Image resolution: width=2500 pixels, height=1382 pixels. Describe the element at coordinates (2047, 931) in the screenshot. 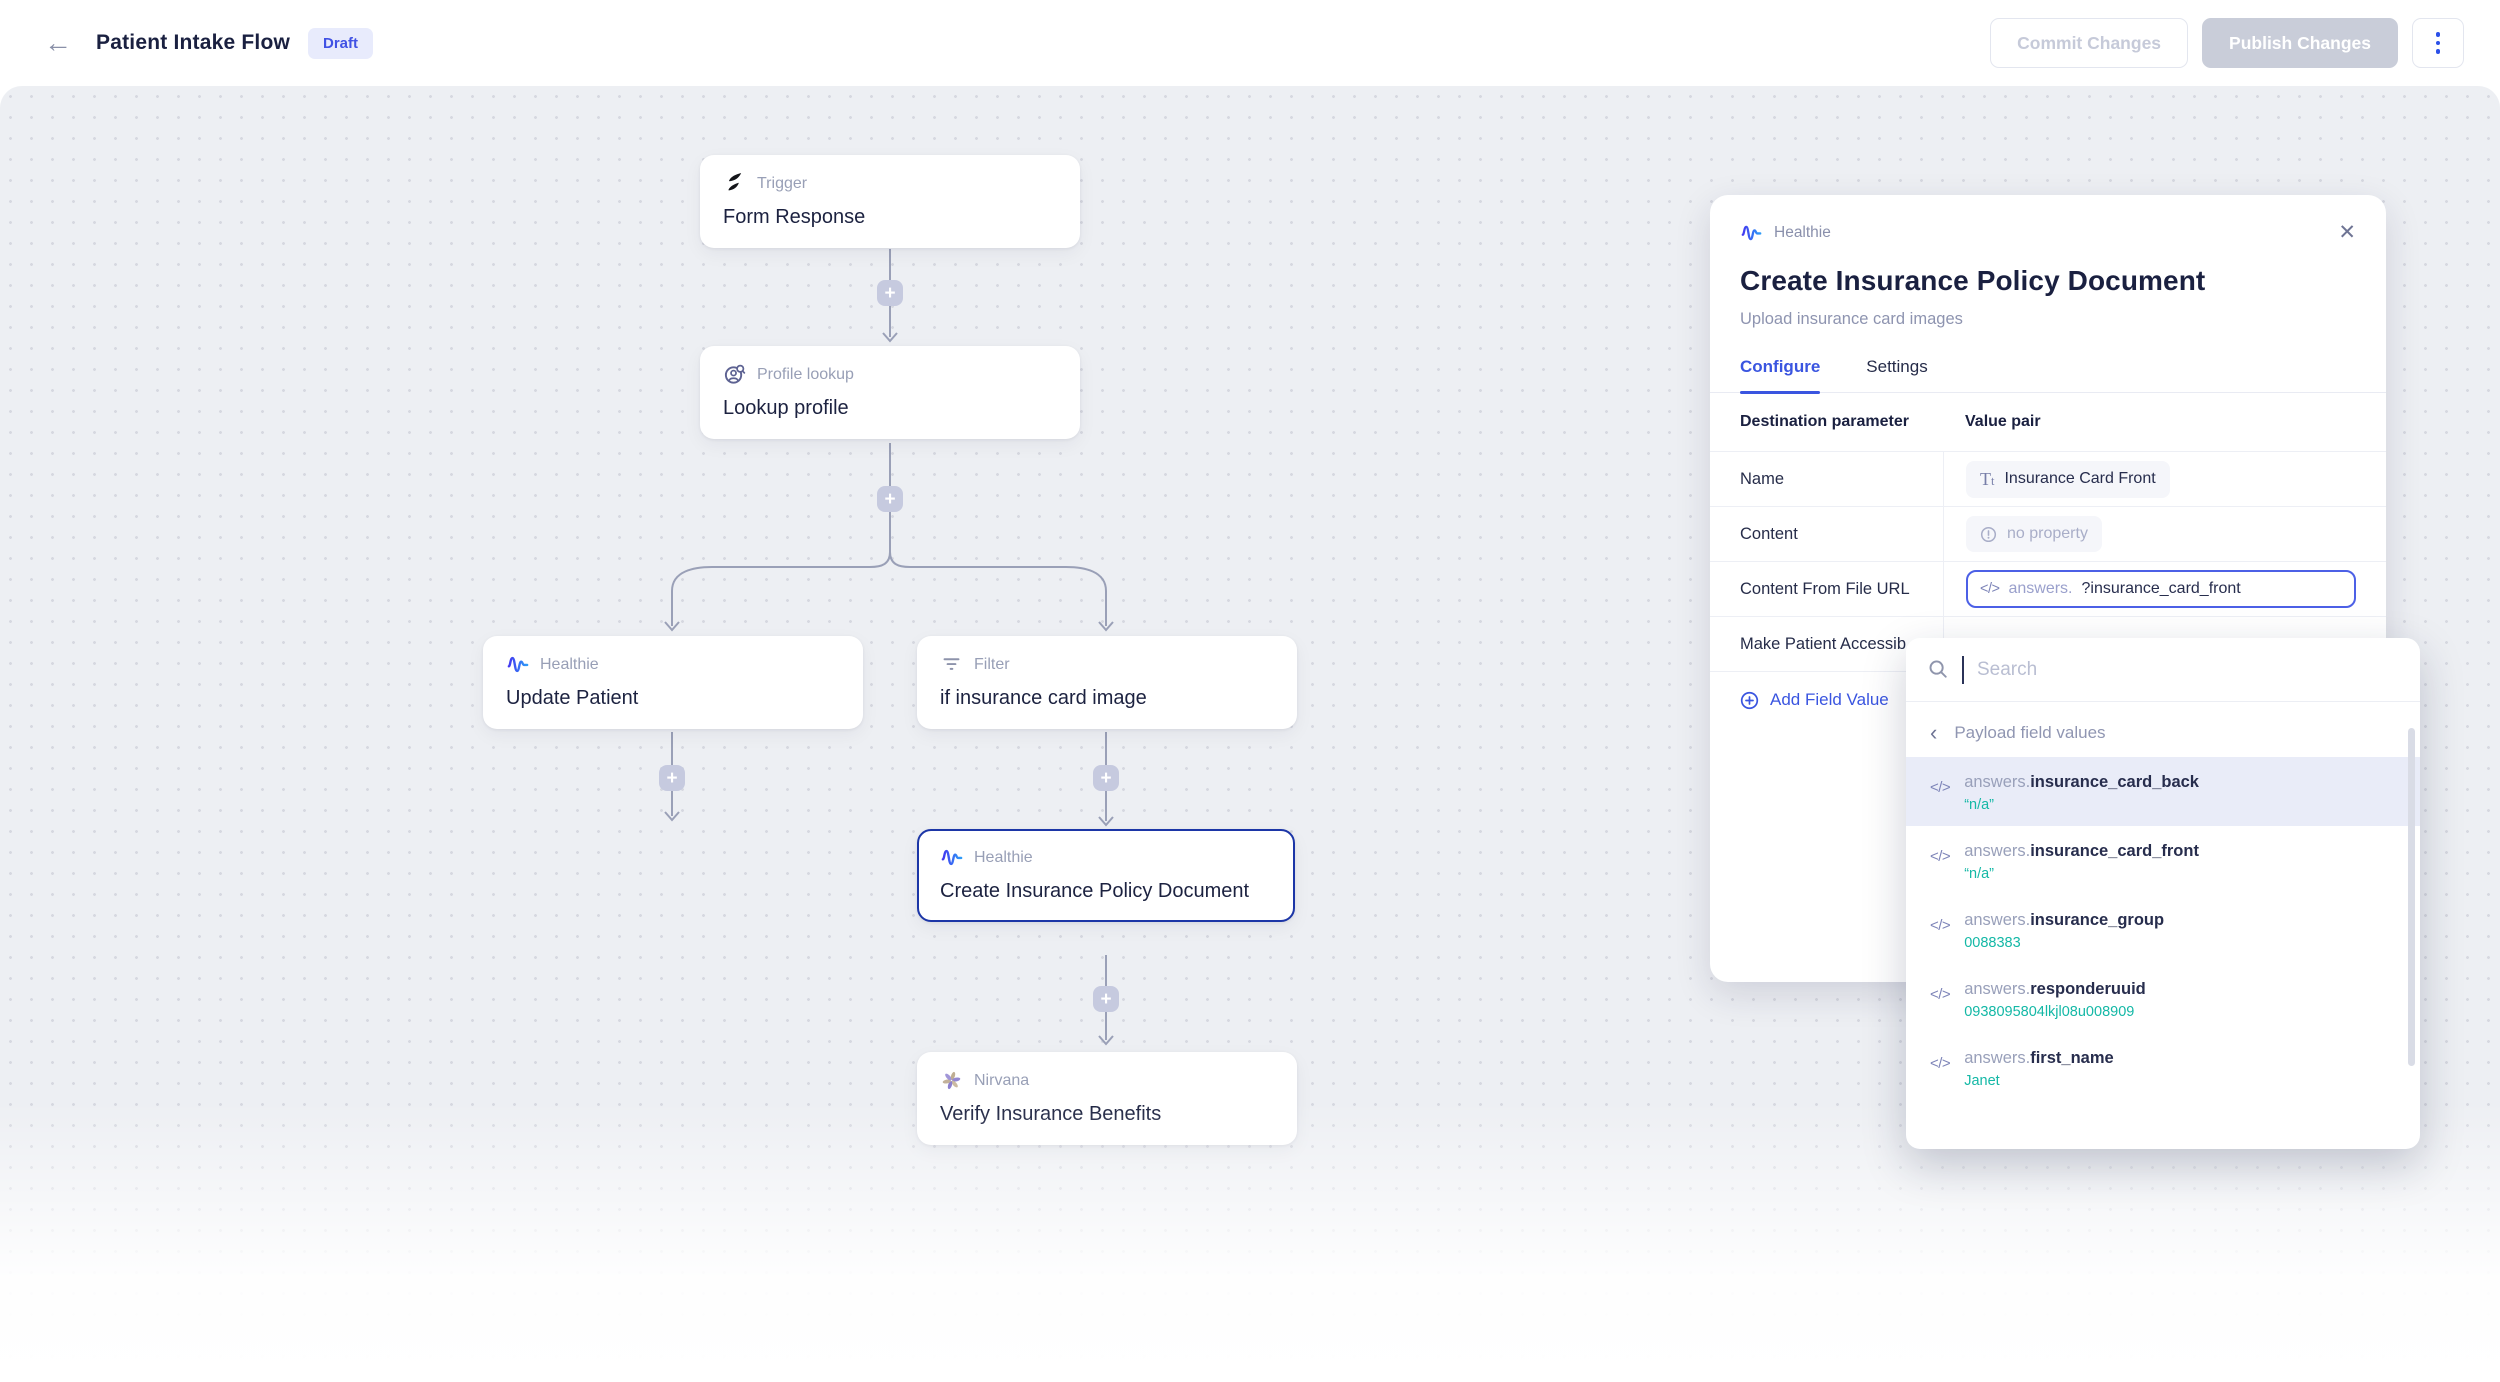

I see `field-option-insurance-group: </> answers.insurance_group 0088383` at that location.